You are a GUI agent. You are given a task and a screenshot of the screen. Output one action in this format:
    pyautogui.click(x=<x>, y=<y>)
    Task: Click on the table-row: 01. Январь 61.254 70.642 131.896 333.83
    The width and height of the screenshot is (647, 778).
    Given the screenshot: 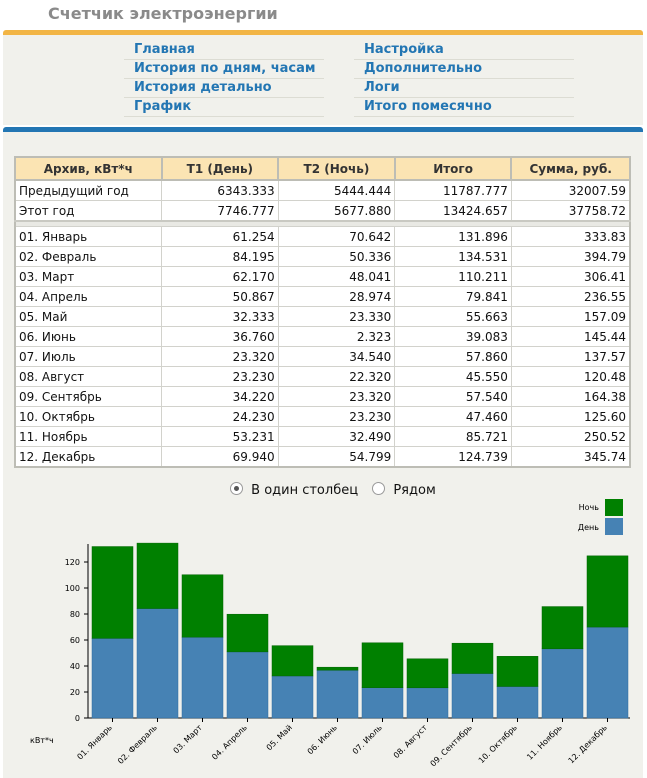 What is the action you would take?
    pyautogui.click(x=322, y=236)
    